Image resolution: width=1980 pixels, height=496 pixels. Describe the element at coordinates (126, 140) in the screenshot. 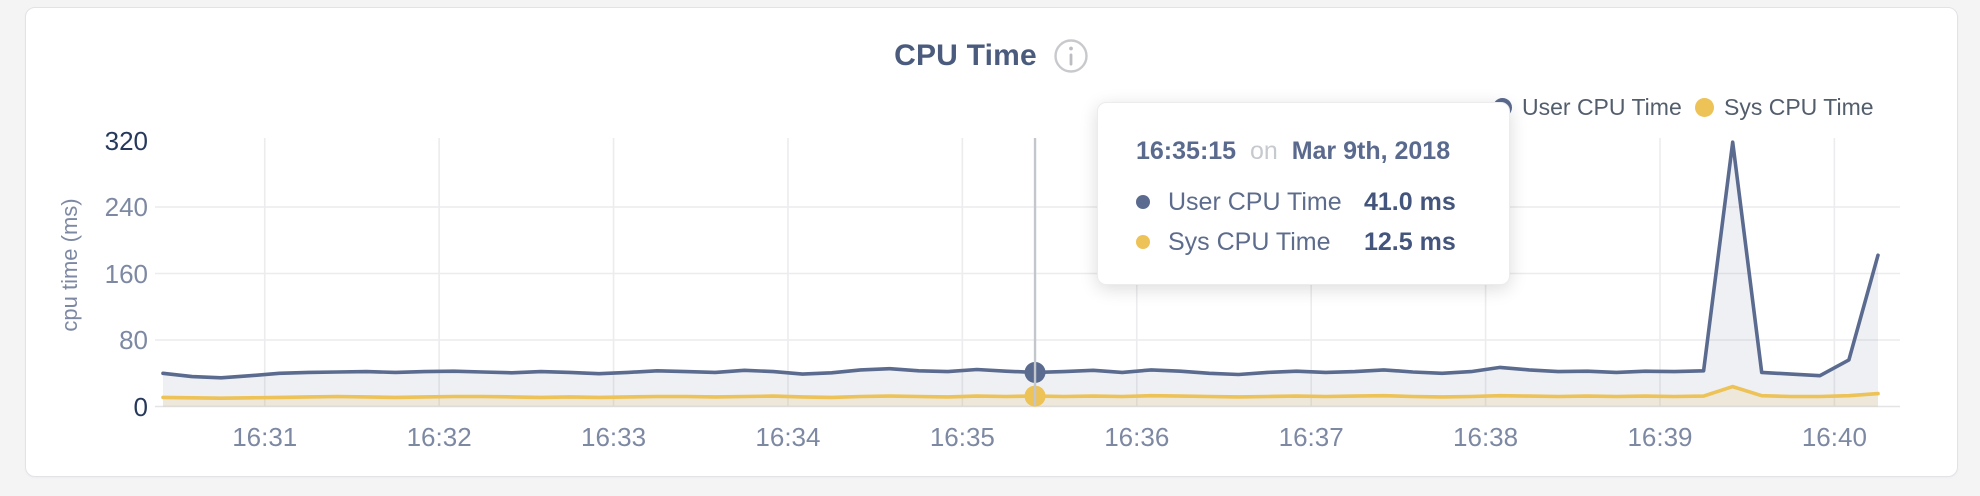

I see `y-tick-label-320: 320` at that location.